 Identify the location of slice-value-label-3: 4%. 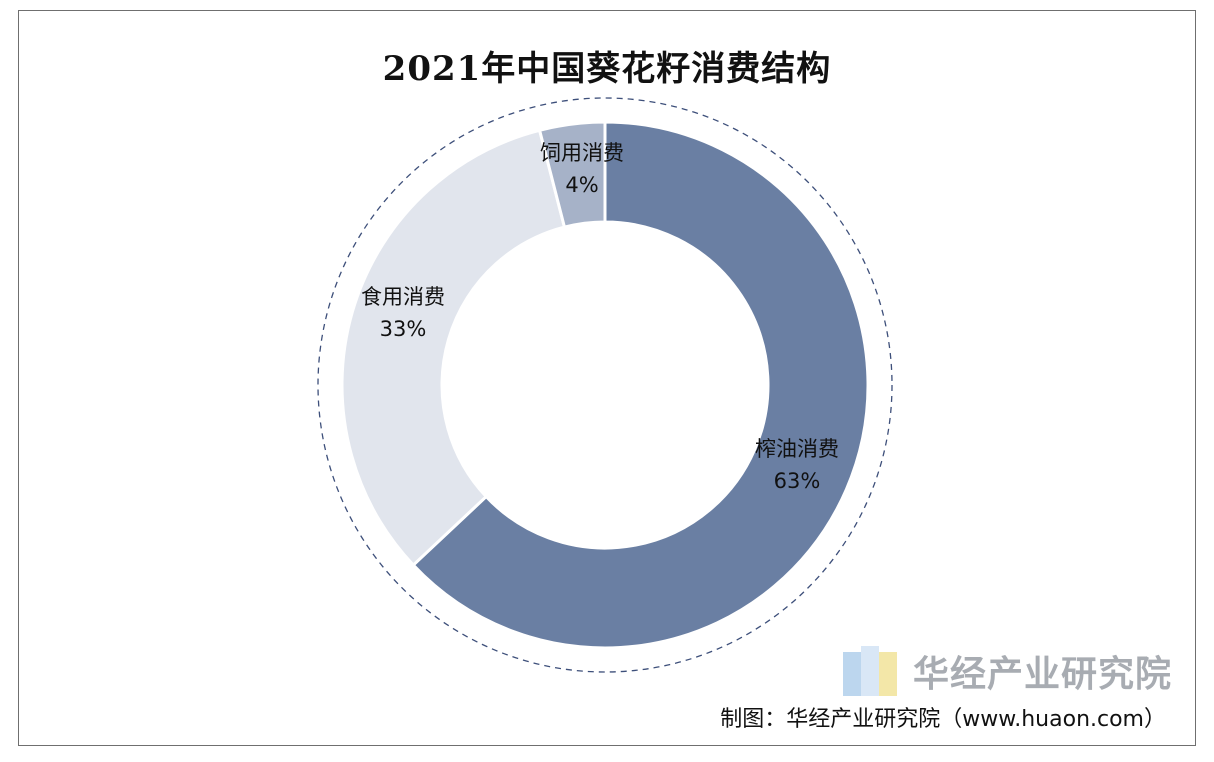
(581, 185).